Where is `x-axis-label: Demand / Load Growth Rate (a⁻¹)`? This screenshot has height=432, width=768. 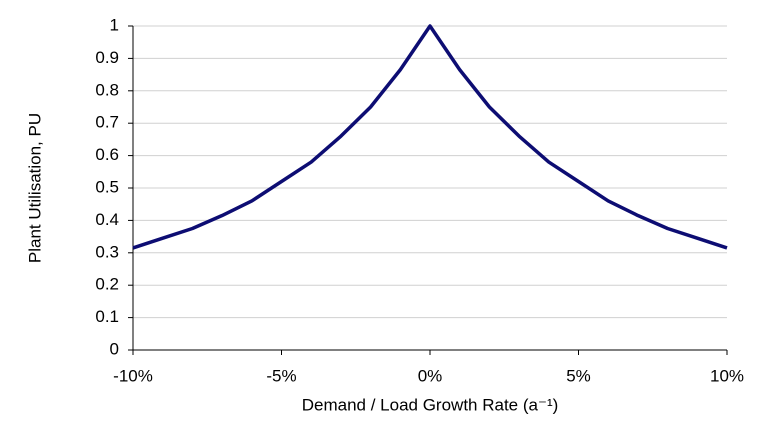 x-axis-label: Demand / Load Growth Rate (a⁻¹) is located at coordinates (430, 404).